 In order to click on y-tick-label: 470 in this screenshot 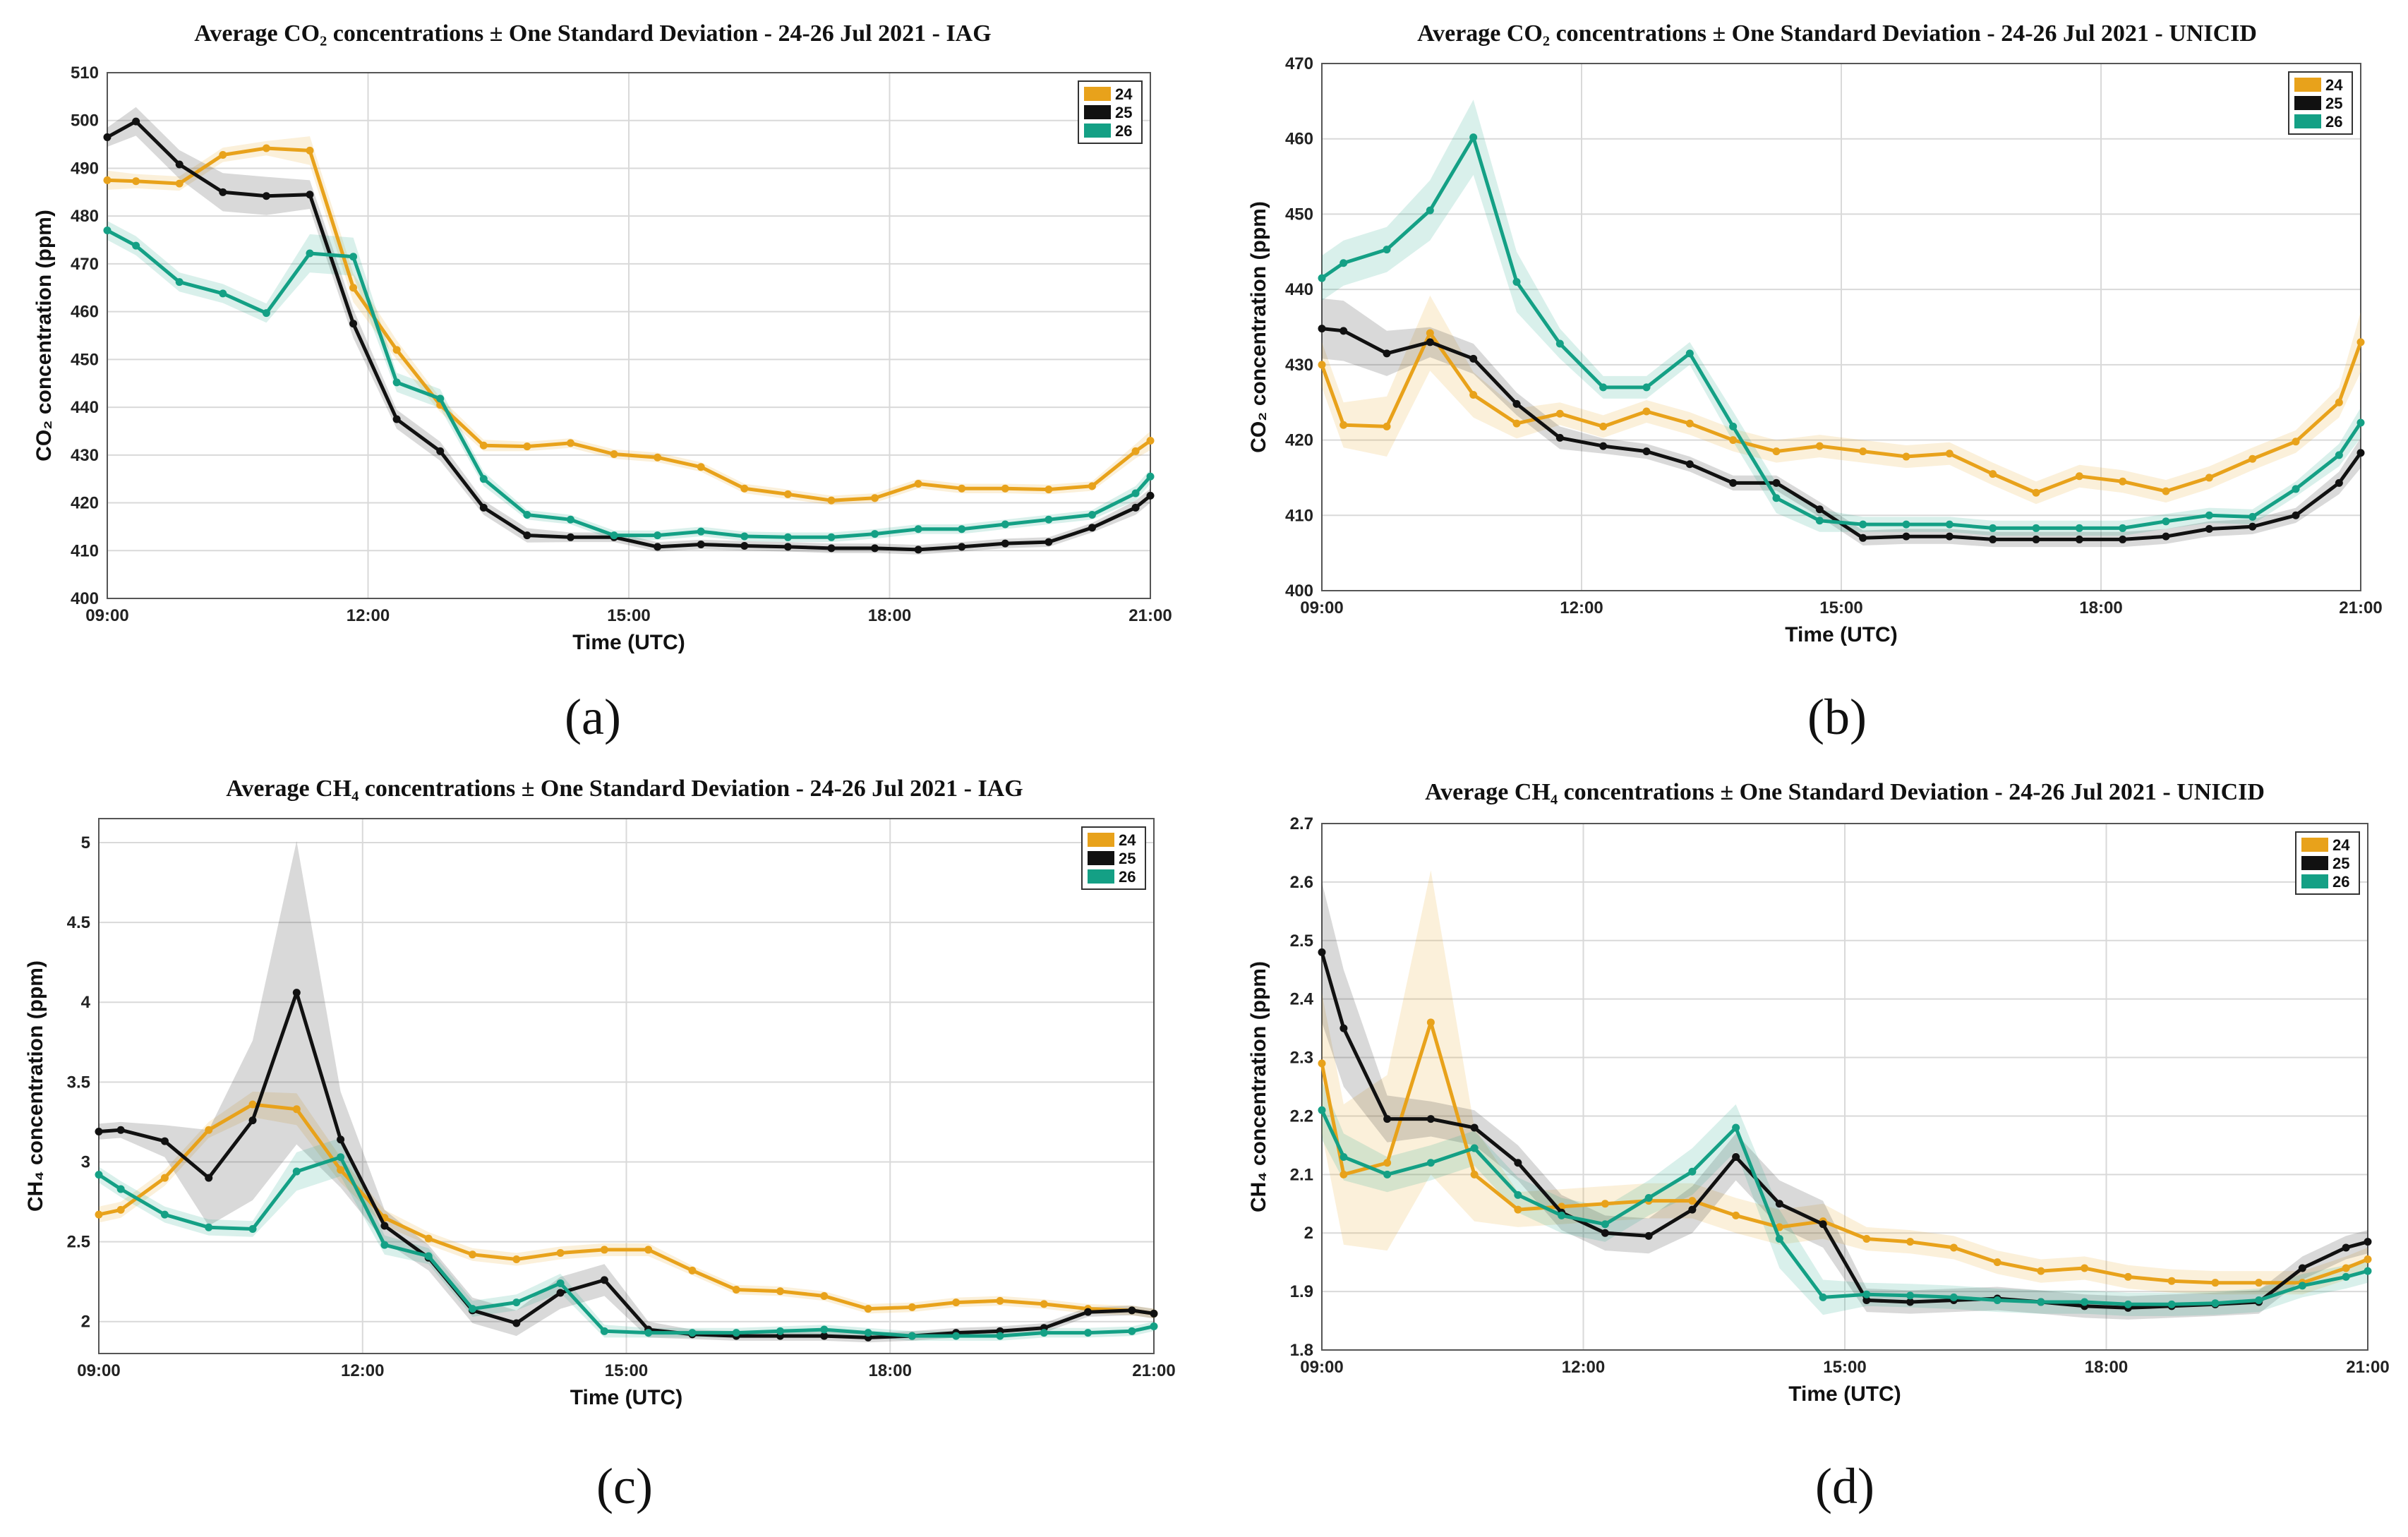, I will do `click(85, 264)`.